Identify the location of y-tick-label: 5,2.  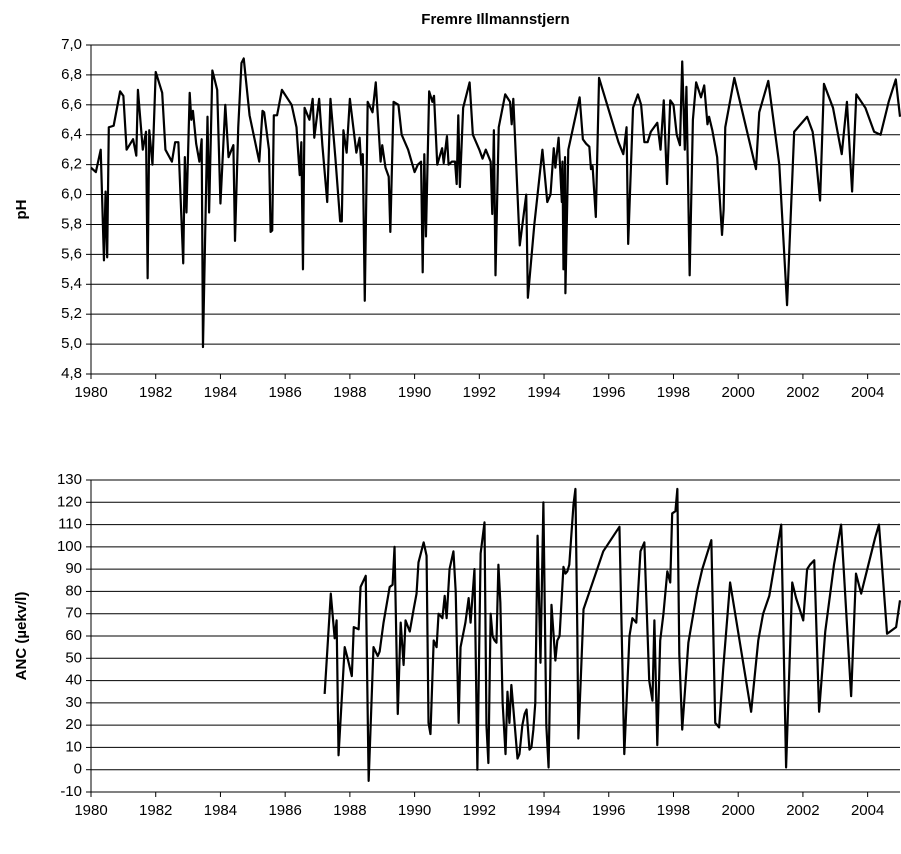
(71, 313).